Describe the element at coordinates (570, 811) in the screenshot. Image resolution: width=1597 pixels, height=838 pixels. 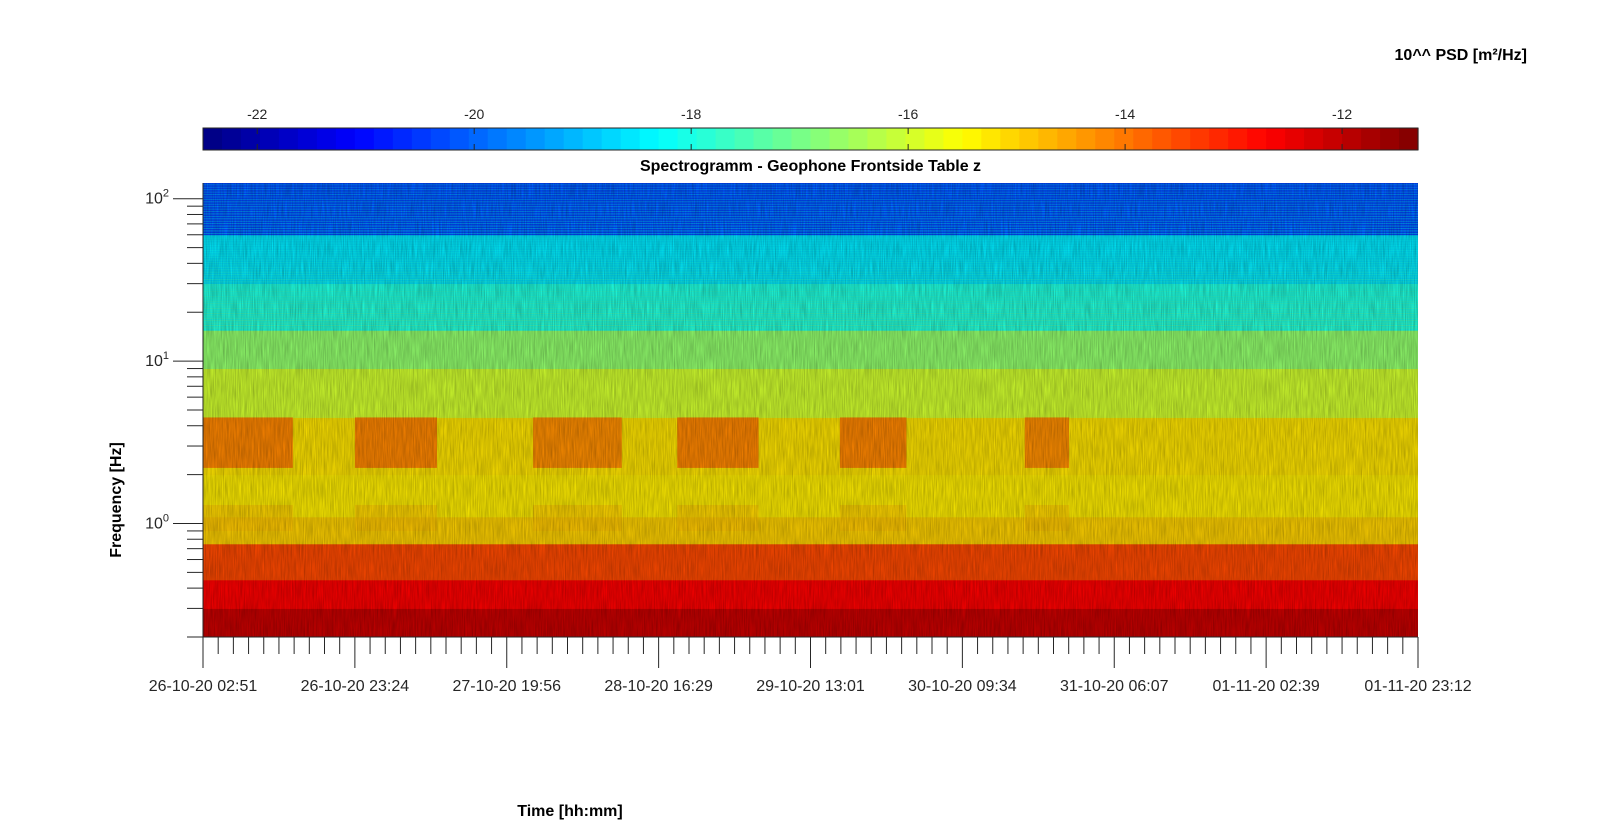
I see `x-axis-label: Time [hh:mm]` at that location.